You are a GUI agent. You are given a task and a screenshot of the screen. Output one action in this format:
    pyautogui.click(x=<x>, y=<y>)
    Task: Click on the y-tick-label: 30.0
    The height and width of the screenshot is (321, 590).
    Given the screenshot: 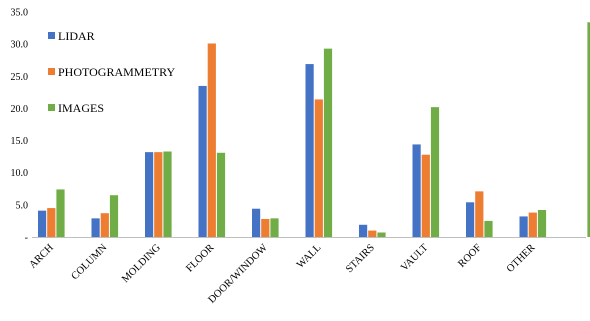 What is the action you would take?
    pyautogui.click(x=20, y=45)
    